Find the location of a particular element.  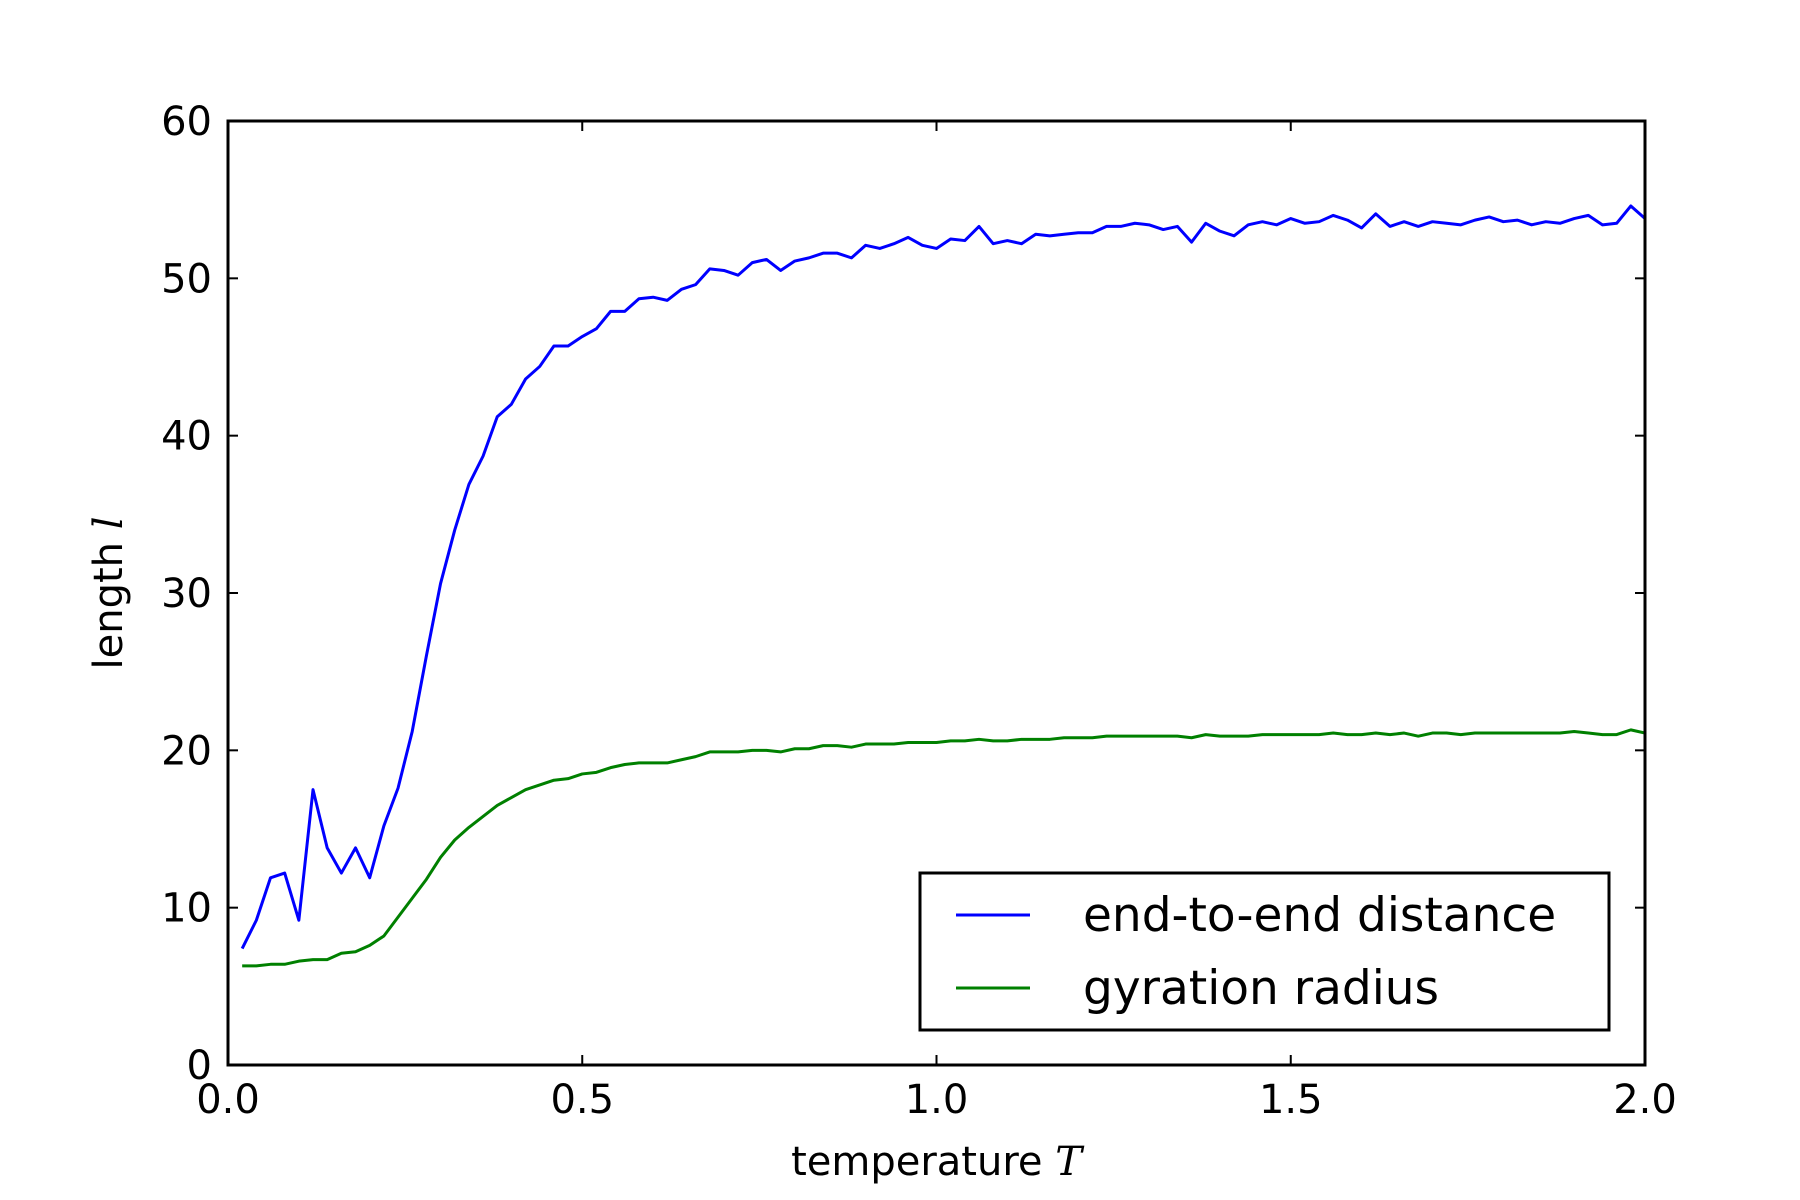

y-axis-label: length l is located at coordinates (109, 592).